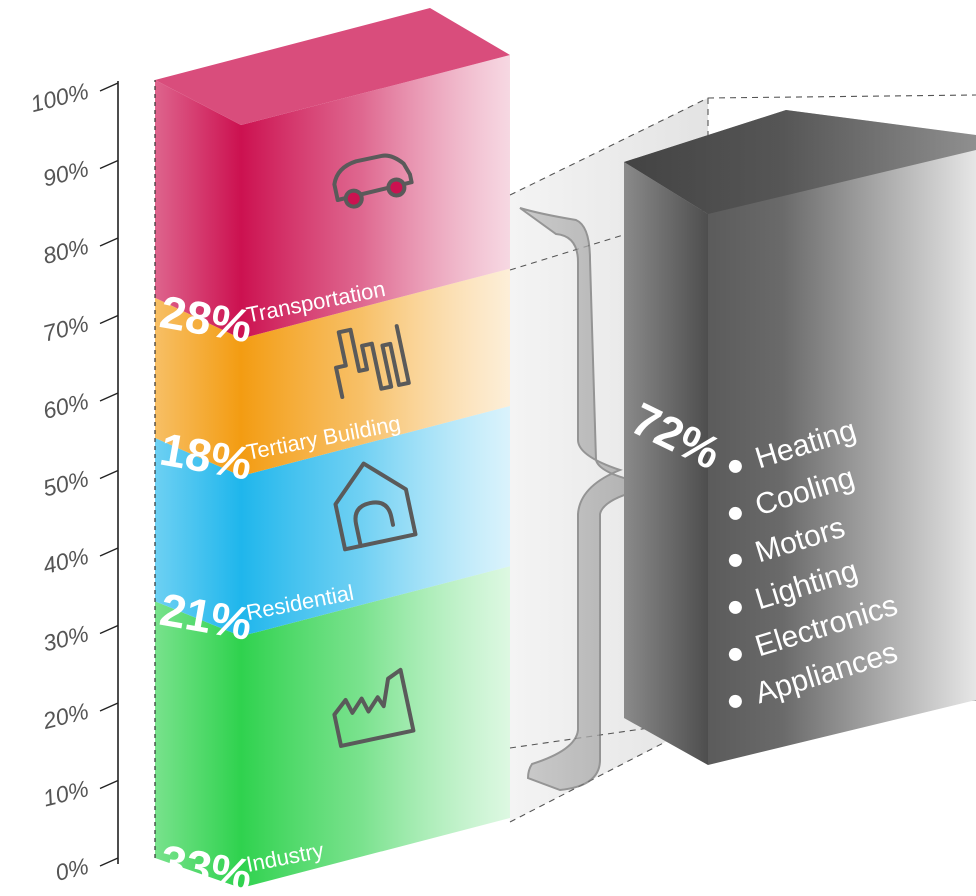  I want to click on y-tick-label: 10%, so click(65, 793).